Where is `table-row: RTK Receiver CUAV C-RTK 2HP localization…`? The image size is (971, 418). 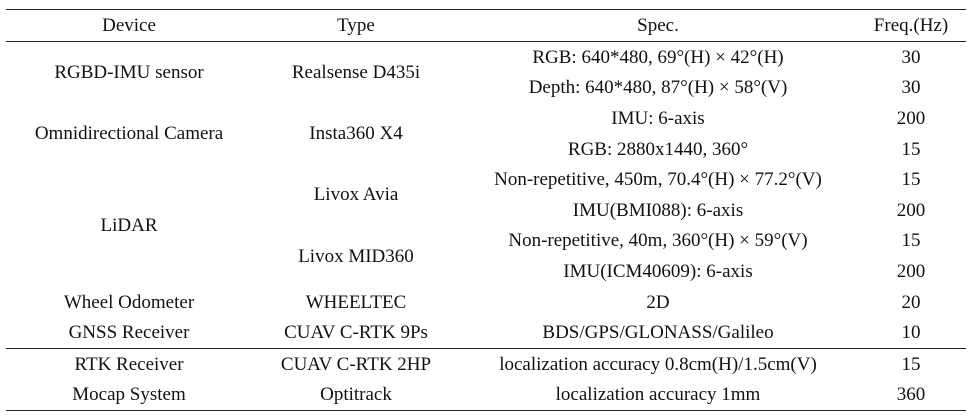 table-row: RTK Receiver CUAV C-RTK 2HP localization… is located at coordinates (486, 363).